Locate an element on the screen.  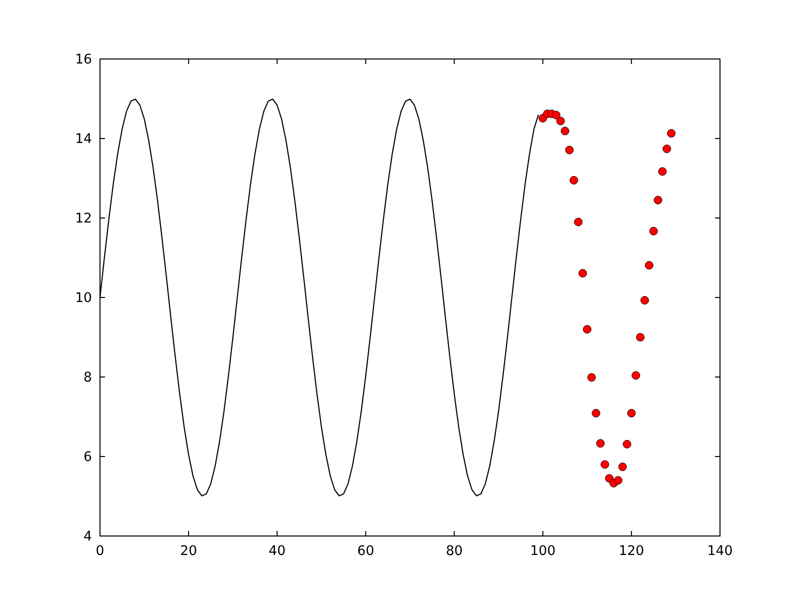
y-tick-label: 10 is located at coordinates (83, 298).